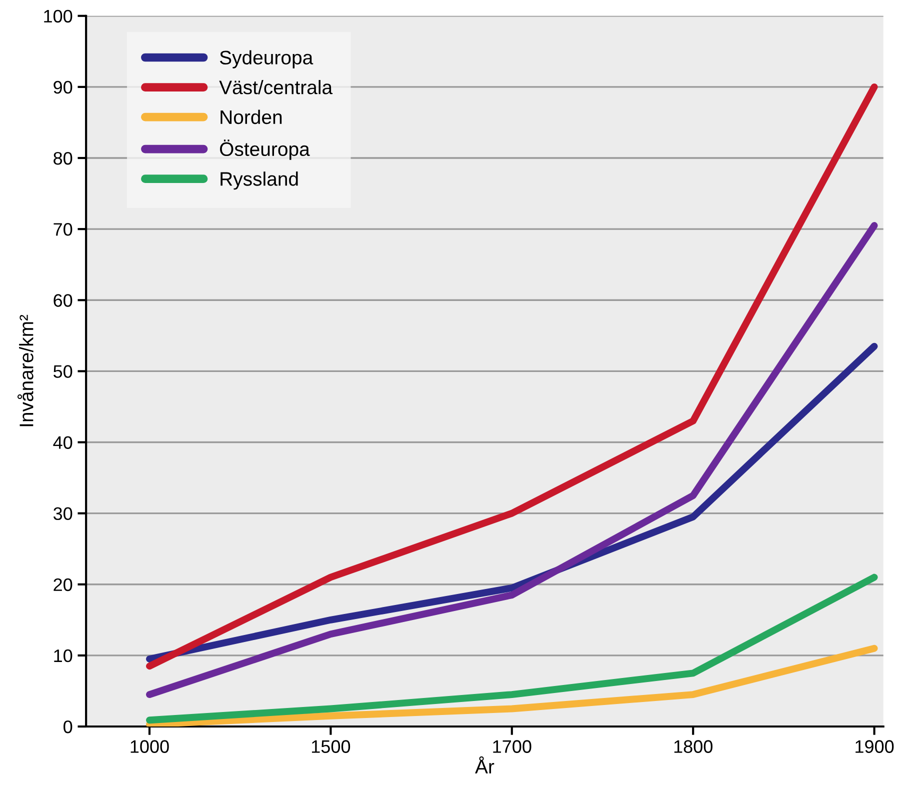 This screenshot has width=906, height=794. What do you see at coordinates (331, 746) in the screenshot?
I see `x-tick-label: 1500` at bounding box center [331, 746].